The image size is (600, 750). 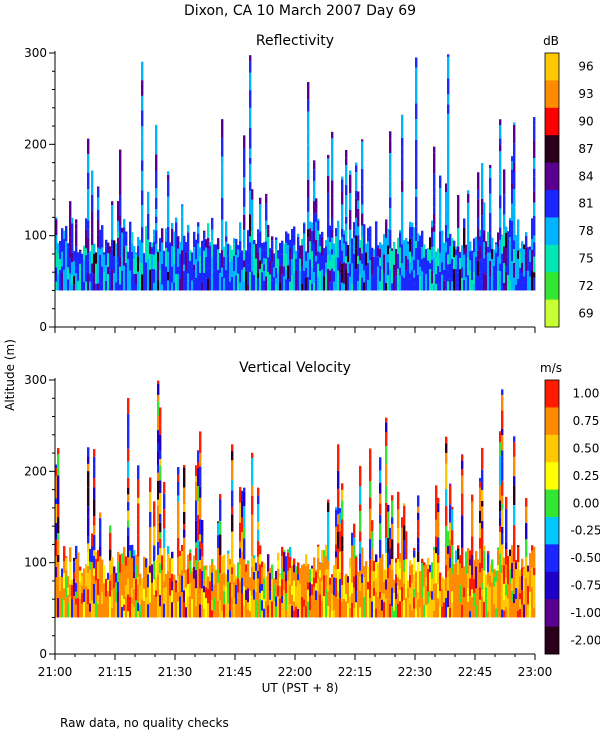 What do you see at coordinates (585, 176) in the screenshot?
I see `colorbar-tick-label: 84` at bounding box center [585, 176].